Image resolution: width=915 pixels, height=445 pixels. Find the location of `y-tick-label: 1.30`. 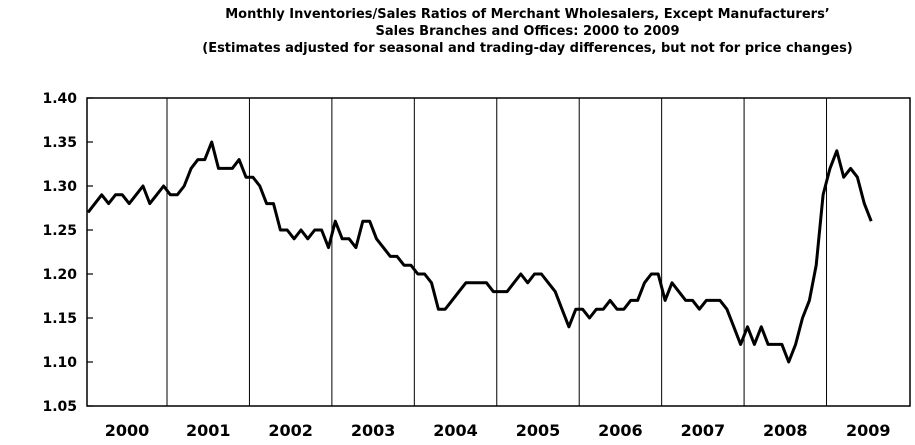

y-tick-label: 1.30 is located at coordinates (59, 187).